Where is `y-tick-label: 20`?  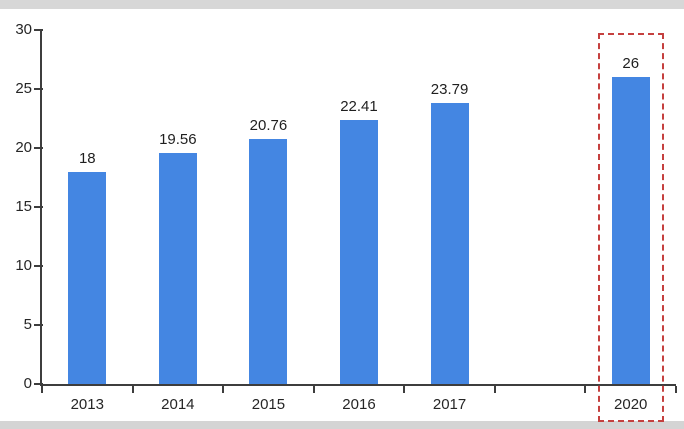
y-tick-label: 20 is located at coordinates (23, 147).